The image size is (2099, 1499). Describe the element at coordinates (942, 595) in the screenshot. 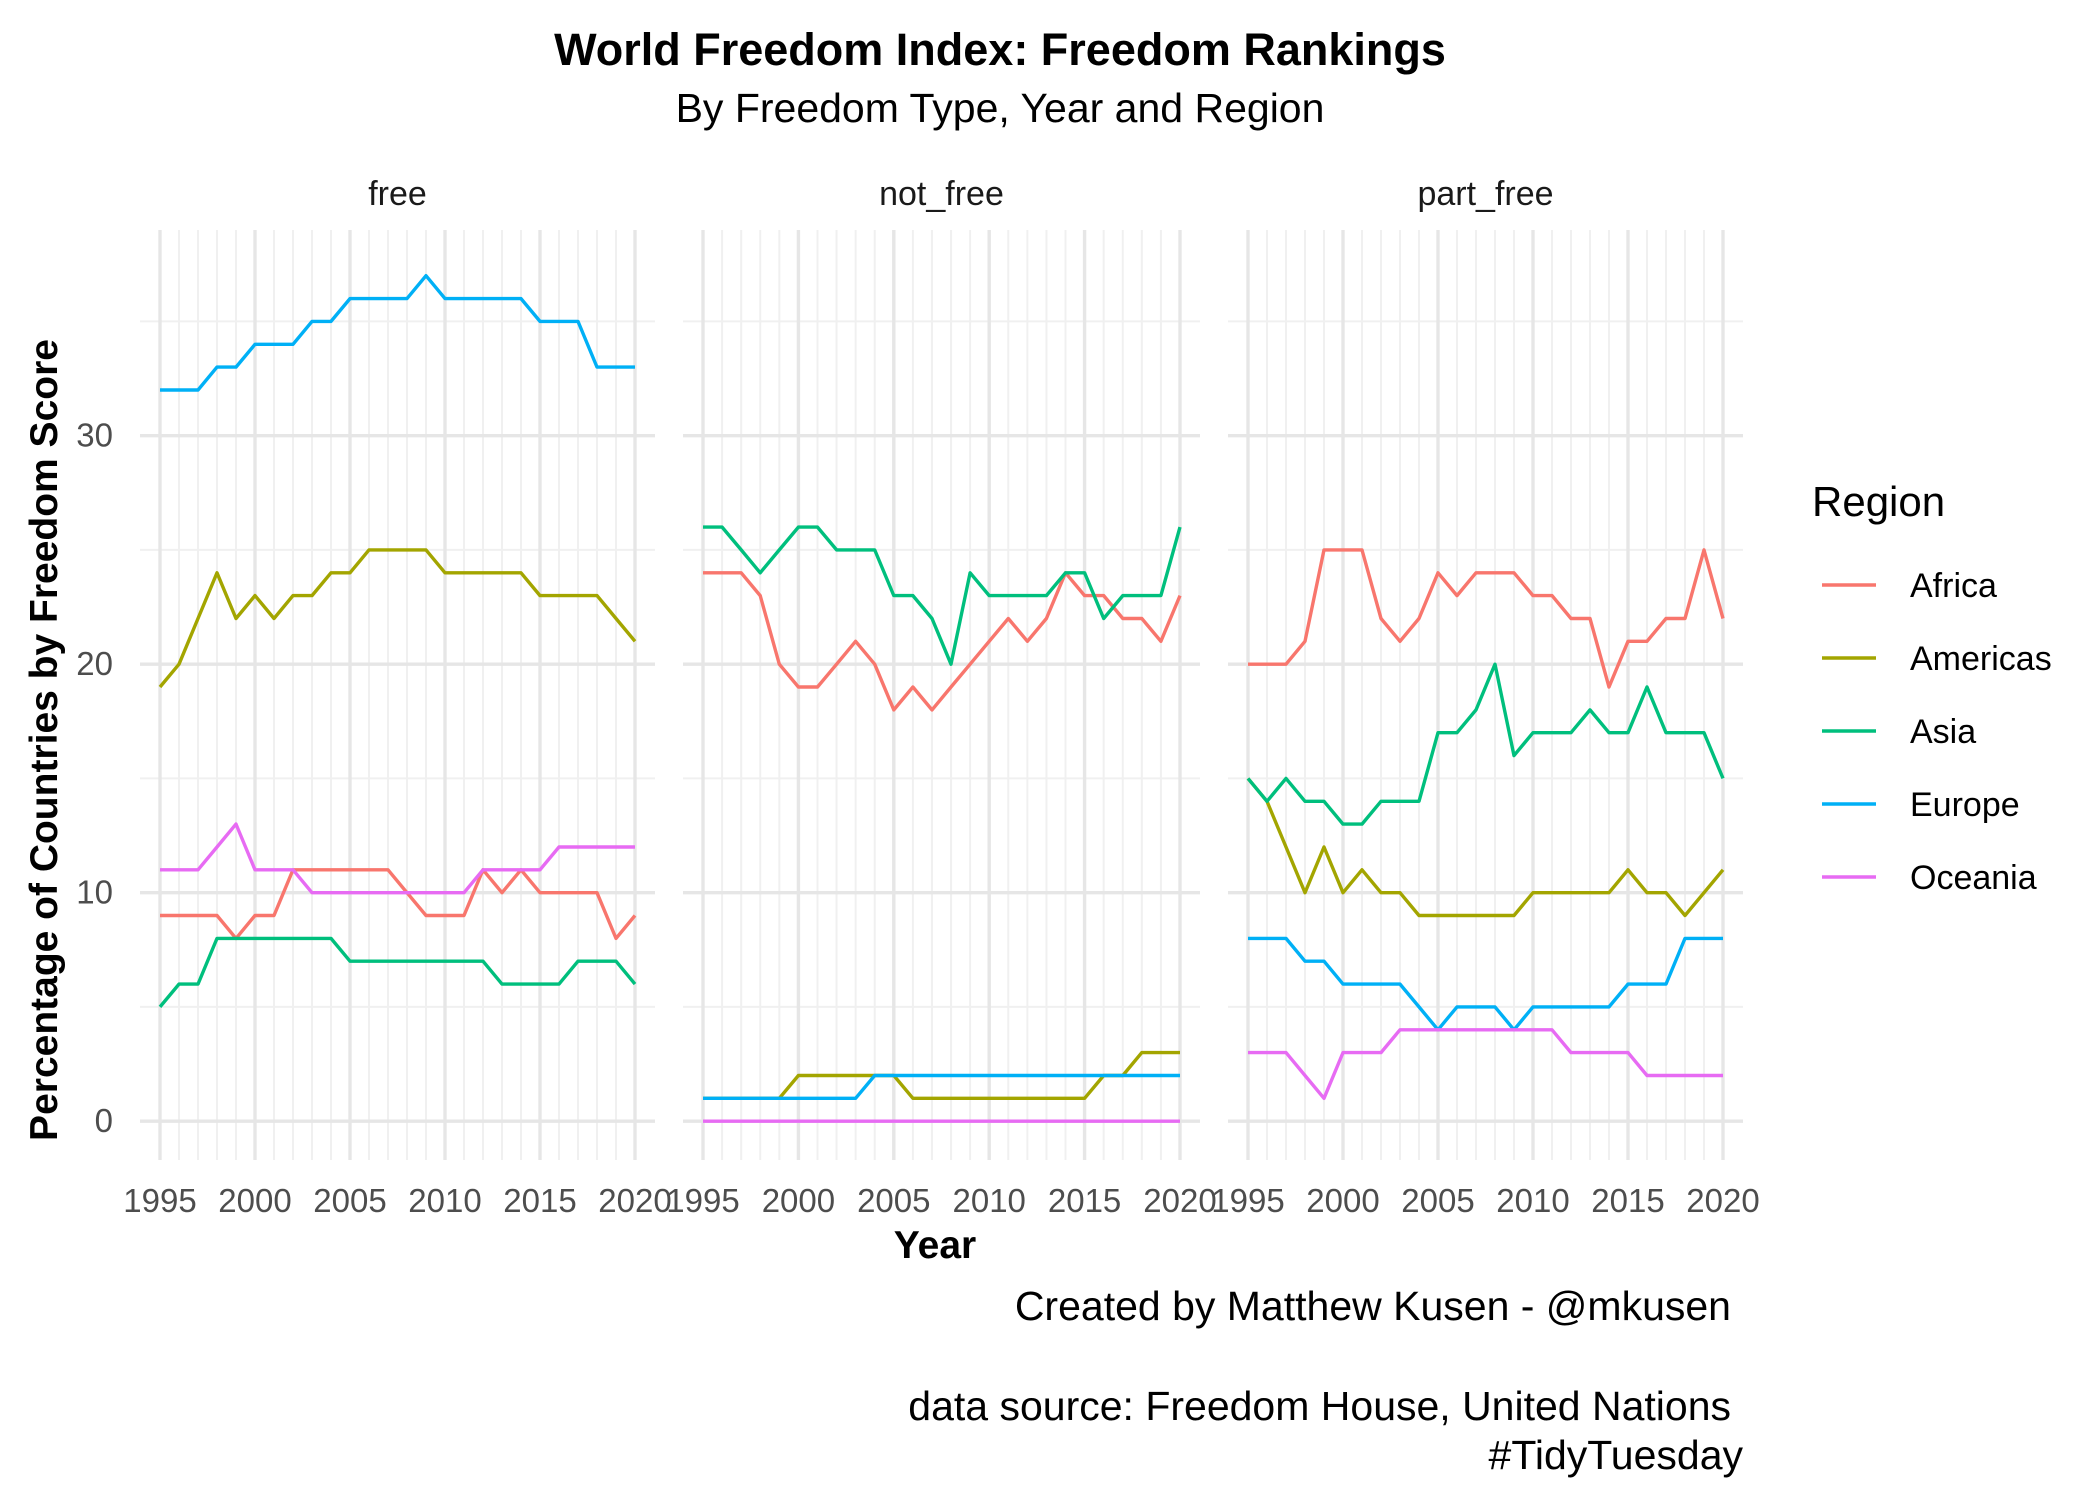

I see `series-line-not_free-asia` at that location.